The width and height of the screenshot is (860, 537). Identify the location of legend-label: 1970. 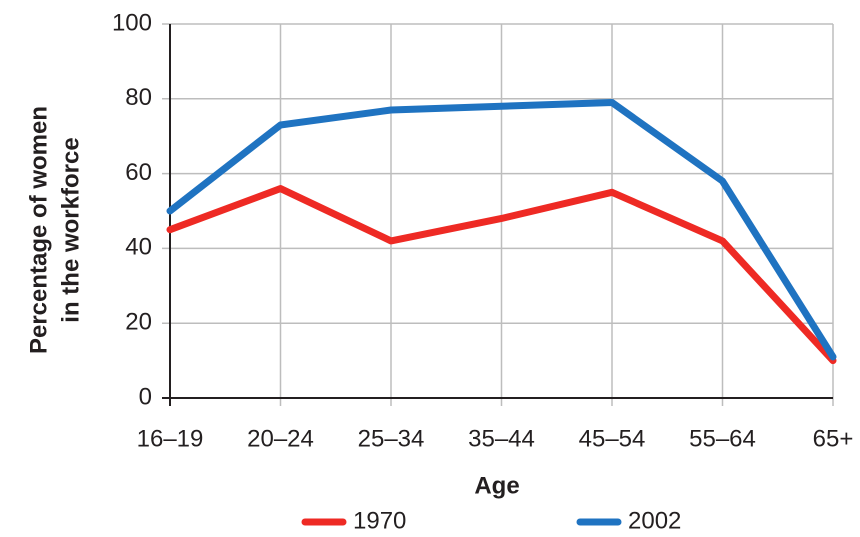
(379, 520).